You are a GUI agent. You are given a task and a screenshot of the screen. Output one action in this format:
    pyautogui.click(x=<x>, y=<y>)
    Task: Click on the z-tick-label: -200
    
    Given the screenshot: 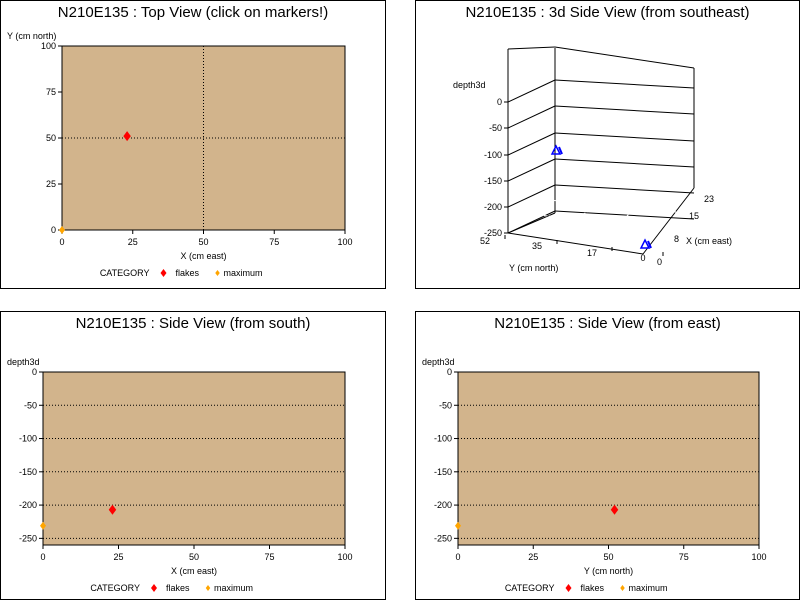 What is the action you would take?
    pyautogui.click(x=493, y=207)
    